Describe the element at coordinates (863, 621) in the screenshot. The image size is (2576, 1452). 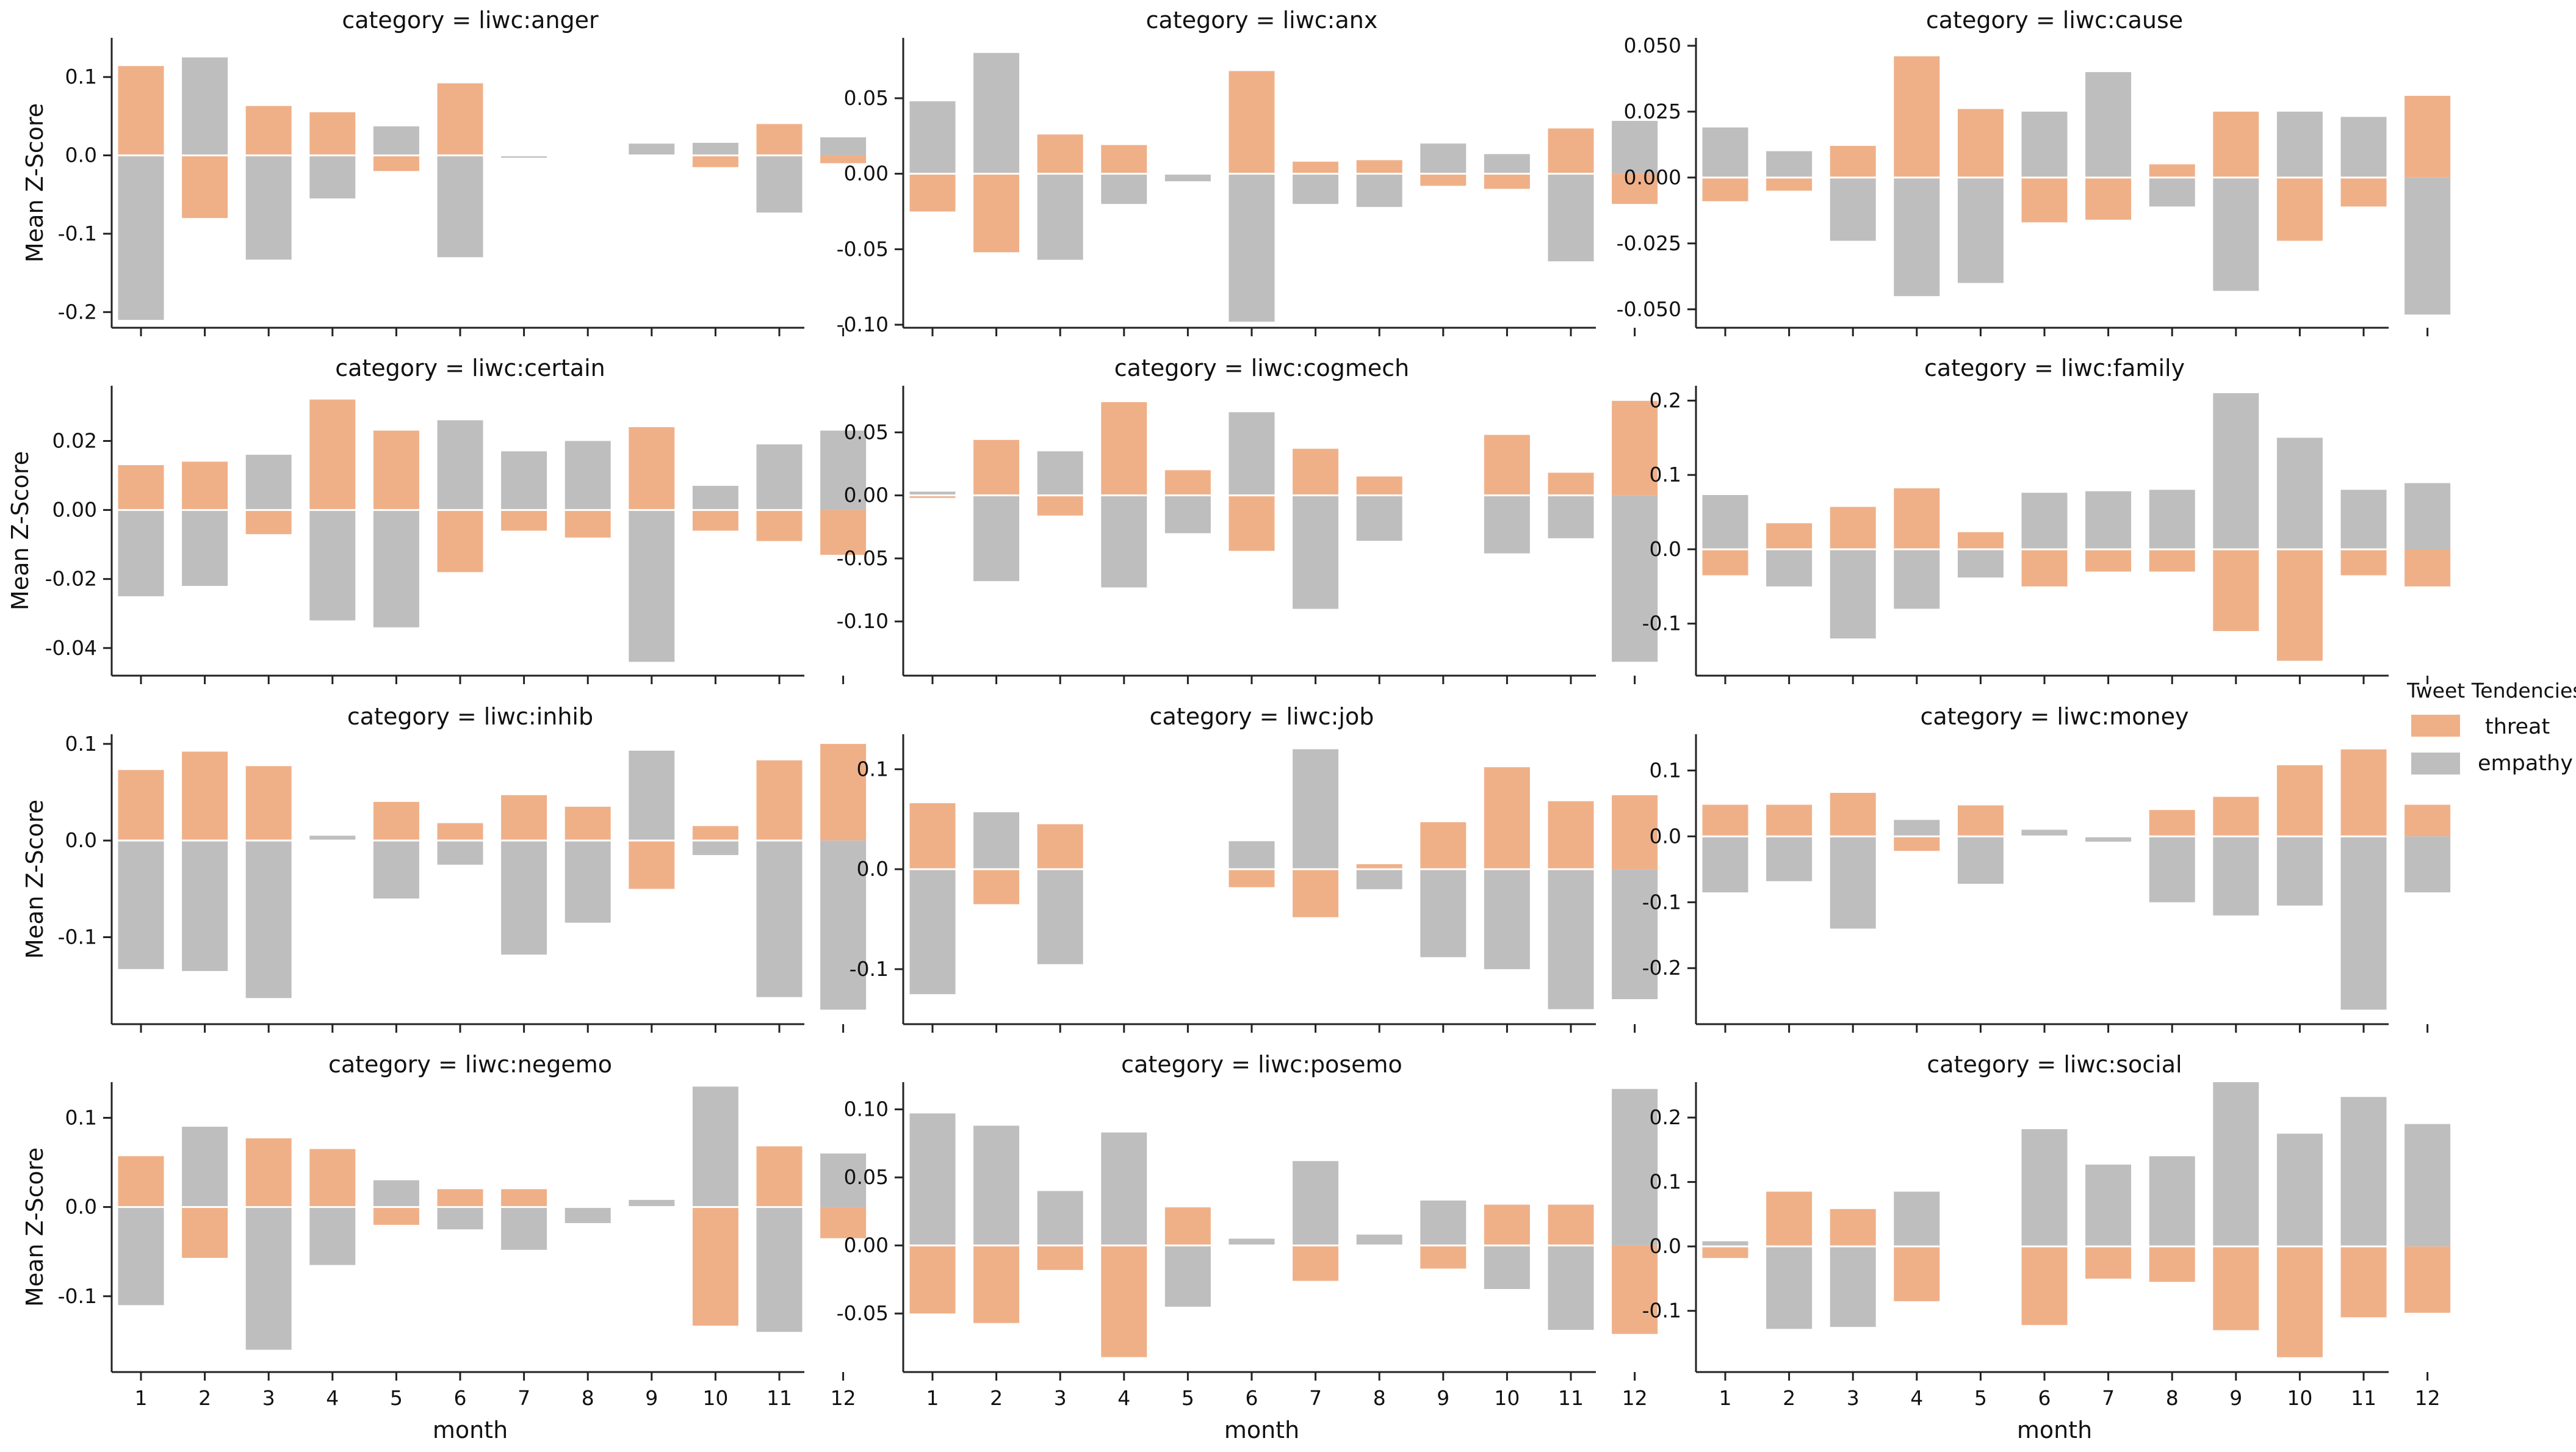
I see `y-tick-label: -0.10` at that location.